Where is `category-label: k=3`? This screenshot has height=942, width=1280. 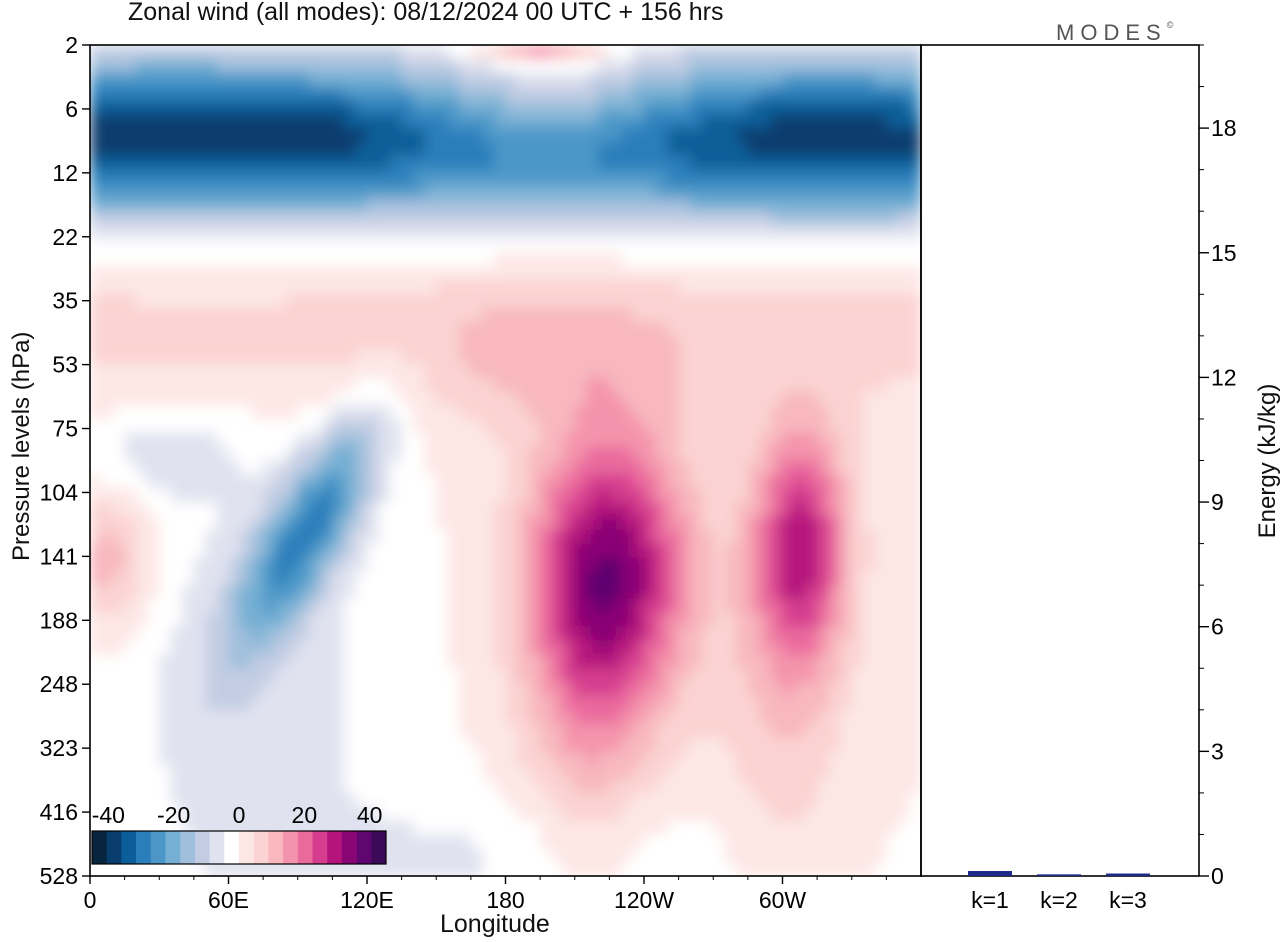
category-label: k=3 is located at coordinates (1128, 900).